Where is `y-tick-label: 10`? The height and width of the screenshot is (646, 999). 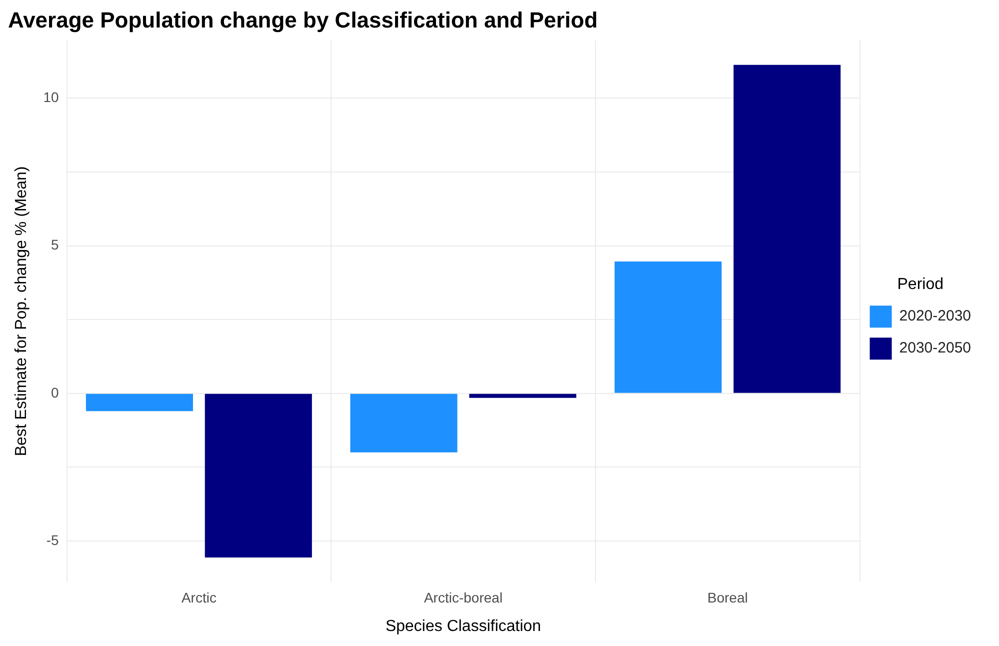
y-tick-label: 10 is located at coordinates (51, 97).